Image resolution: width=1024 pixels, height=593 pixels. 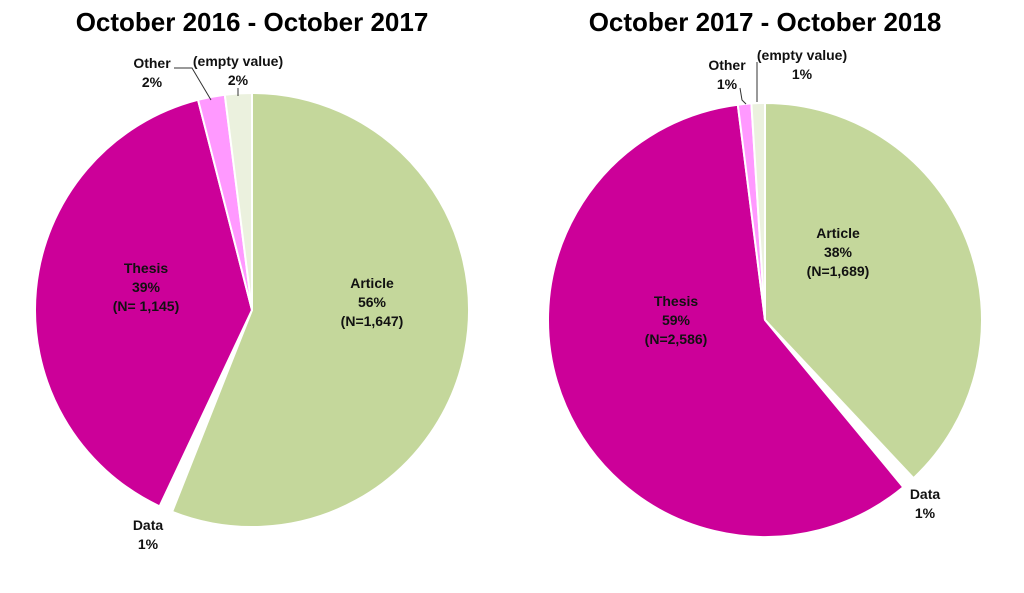 What do you see at coordinates (838, 271) in the screenshot?
I see `pie2-label-article-line3: (N=1,689)` at bounding box center [838, 271].